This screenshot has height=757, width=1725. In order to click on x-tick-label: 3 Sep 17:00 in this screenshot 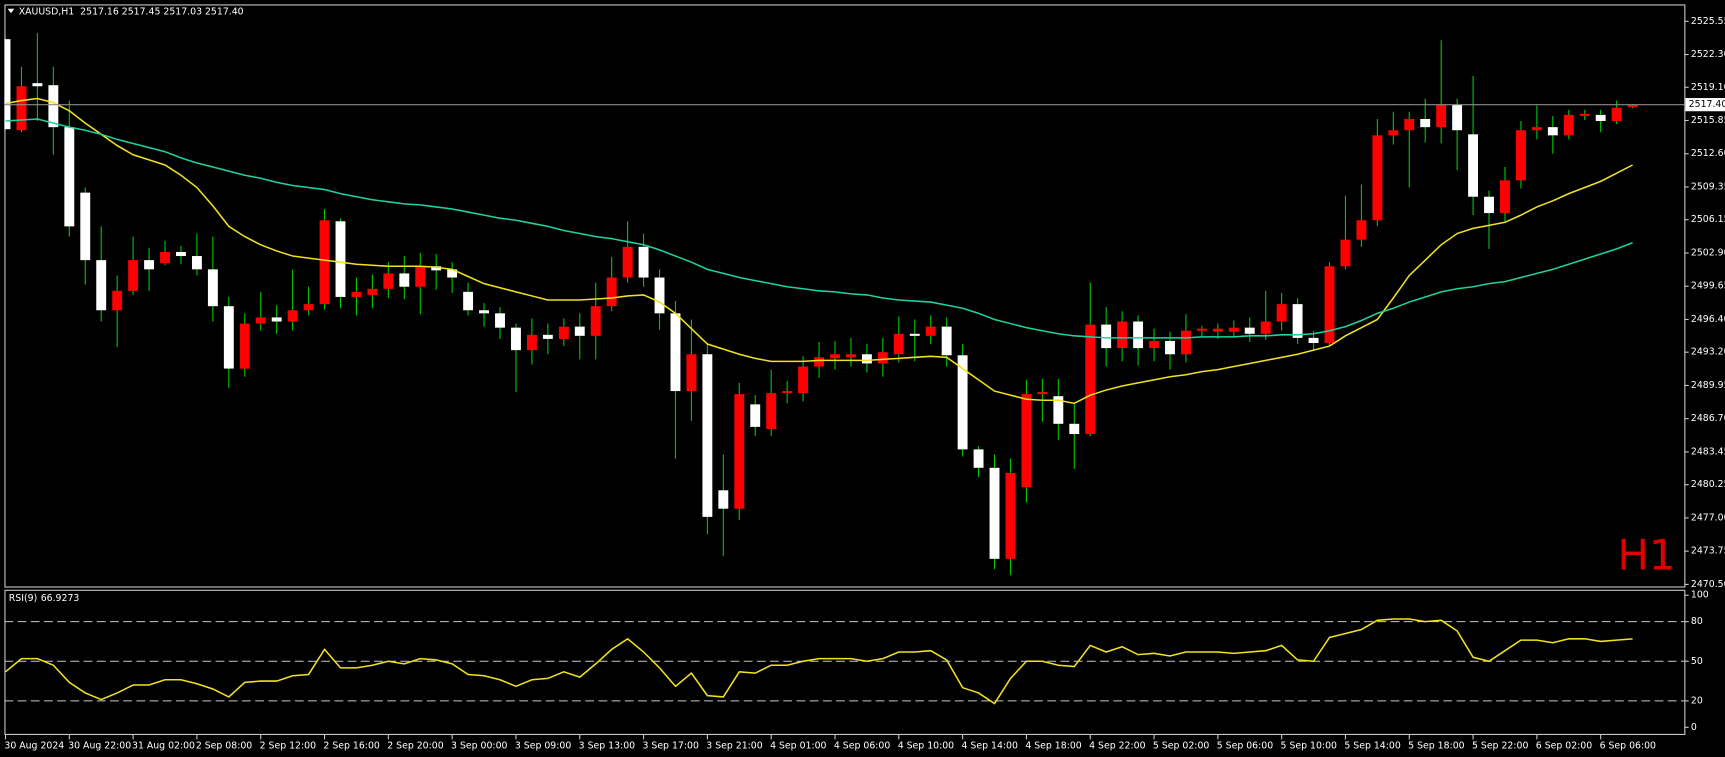, I will do `click(670, 745)`.